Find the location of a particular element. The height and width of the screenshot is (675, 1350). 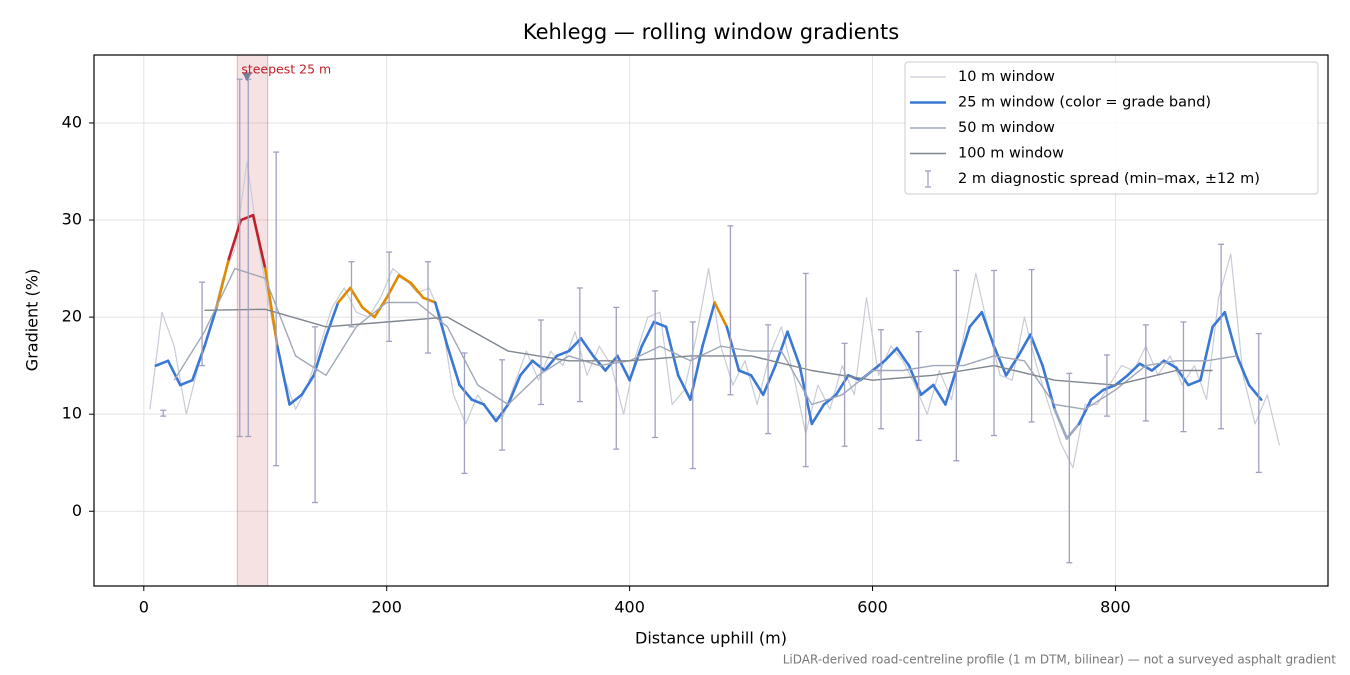

x-tick-label: 0 is located at coordinates (144, 607).